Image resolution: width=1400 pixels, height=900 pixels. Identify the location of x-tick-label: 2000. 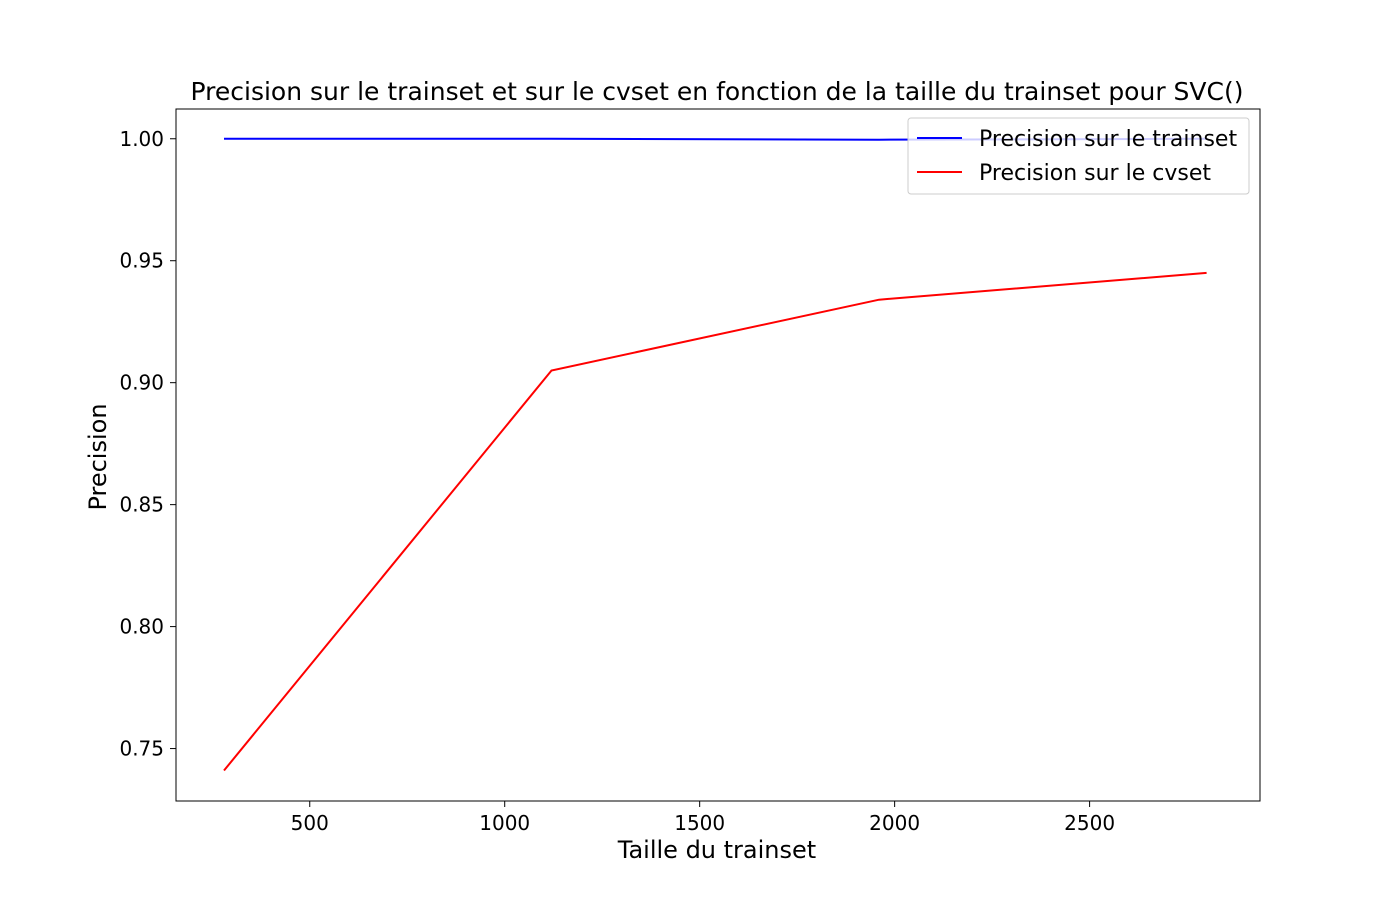
(894, 823).